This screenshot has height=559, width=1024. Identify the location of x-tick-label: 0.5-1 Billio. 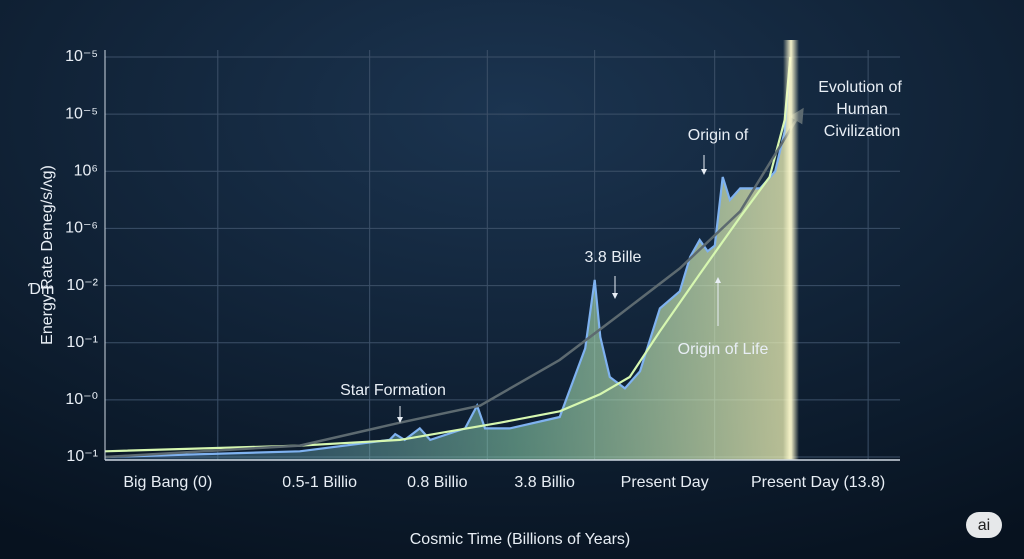
(319, 482).